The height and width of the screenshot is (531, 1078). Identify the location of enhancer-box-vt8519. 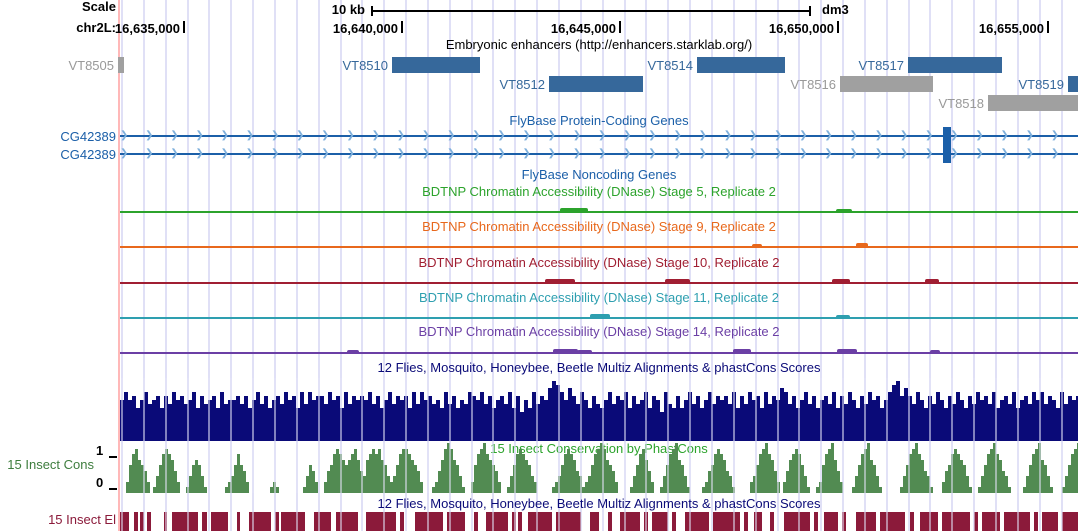
(1073, 84).